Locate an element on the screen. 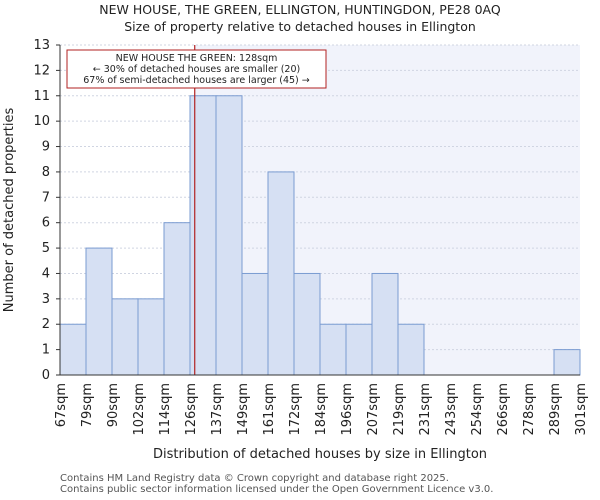 This screenshot has width=600, height=500. y-tick-label: 4 is located at coordinates (46, 273).